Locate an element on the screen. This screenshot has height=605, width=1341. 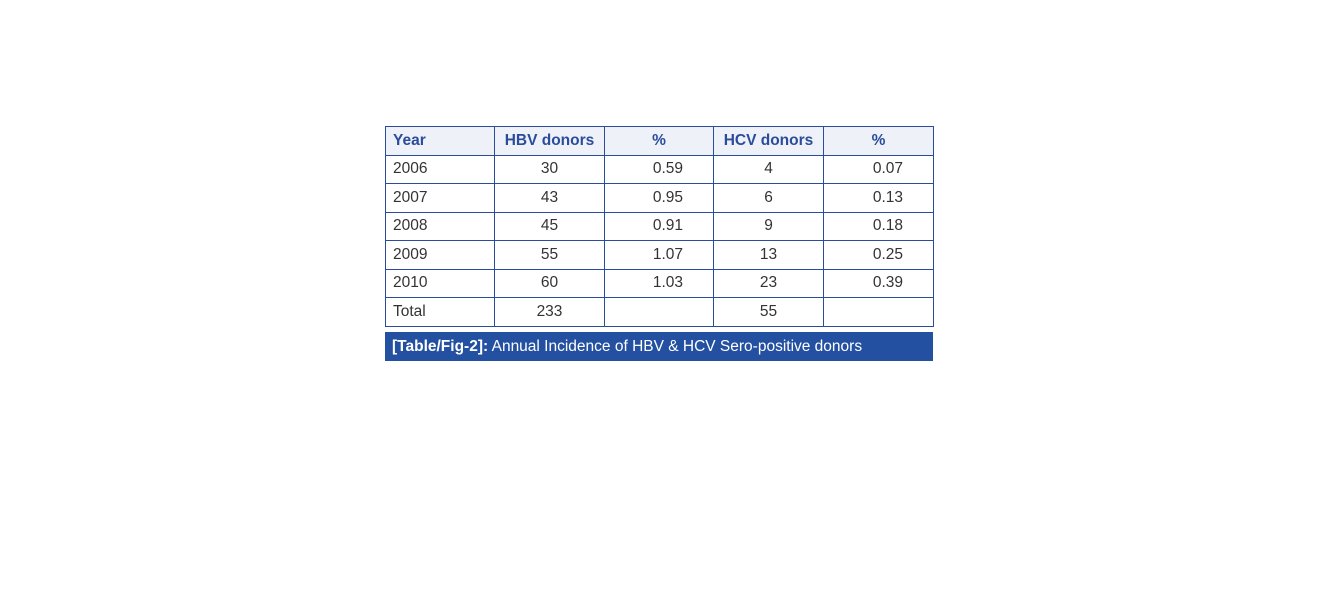
table-cell: 0.13 is located at coordinates (878, 198).